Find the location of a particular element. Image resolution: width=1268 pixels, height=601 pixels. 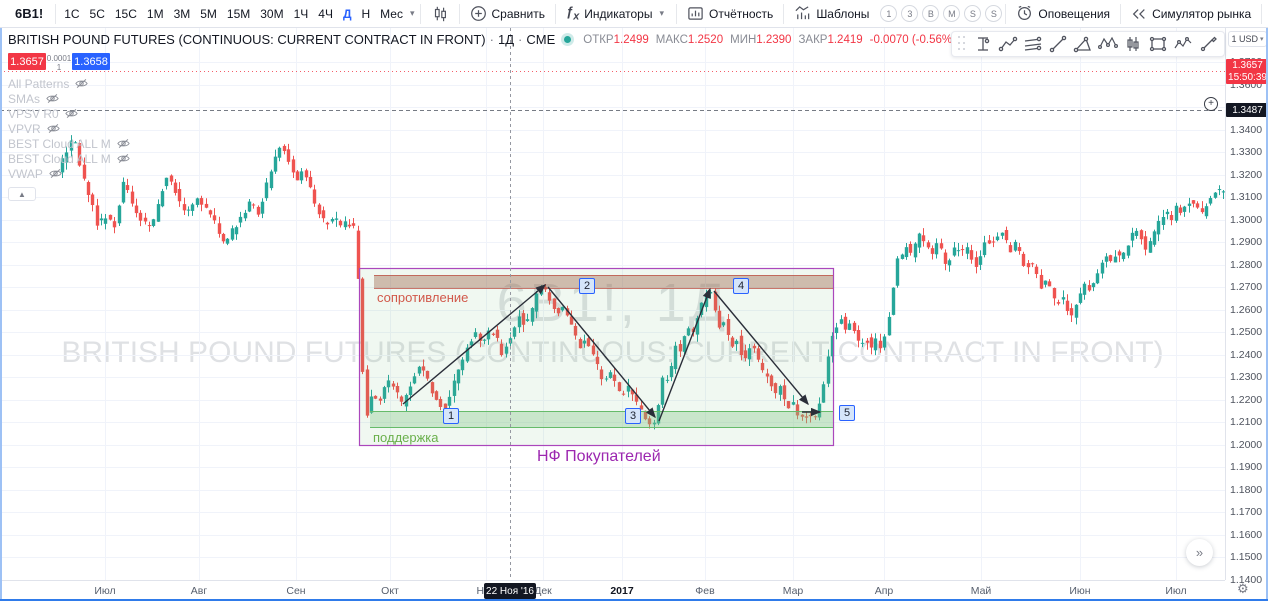

price-label: 1.3000 is located at coordinates (1246, 219).